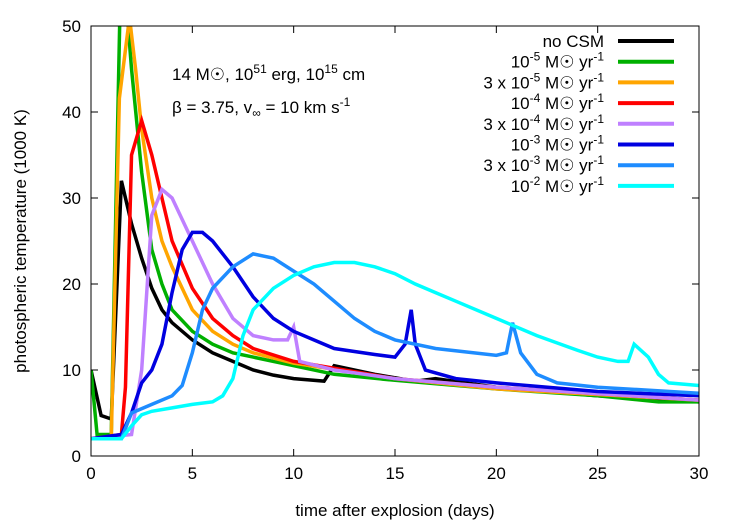 Image resolution: width=747 pixels, height=523 pixels. Describe the element at coordinates (395, 473) in the screenshot. I see `x-tick-label: 15` at that location.